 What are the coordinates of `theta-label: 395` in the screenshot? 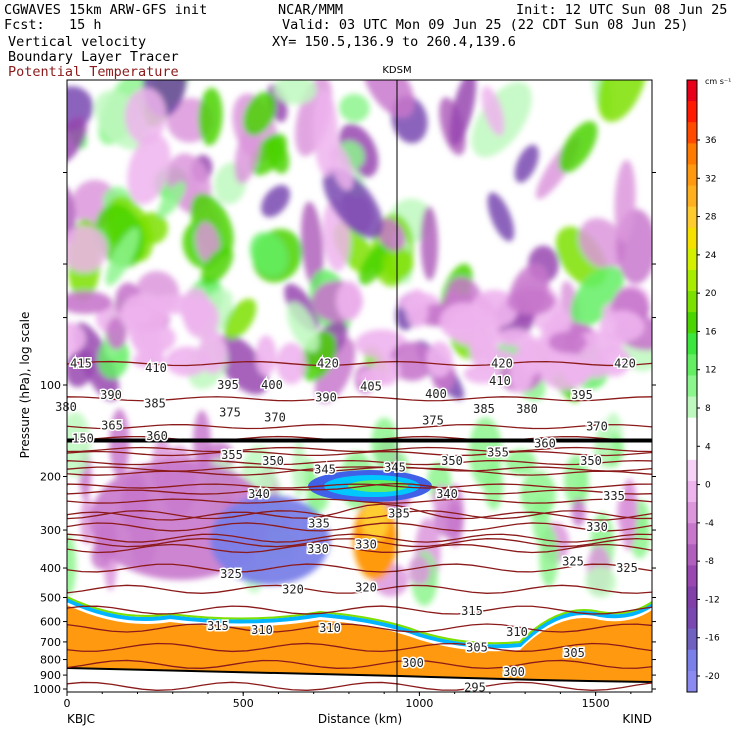 It's located at (582, 395).